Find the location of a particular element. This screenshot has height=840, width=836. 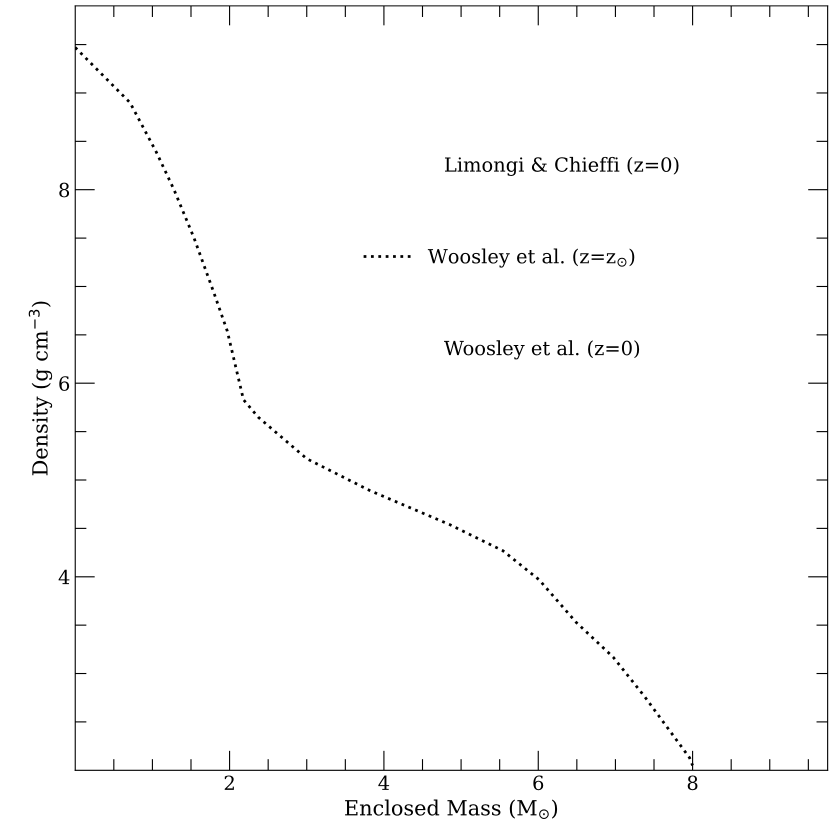

x-tick-label: 4 is located at coordinates (384, 782).